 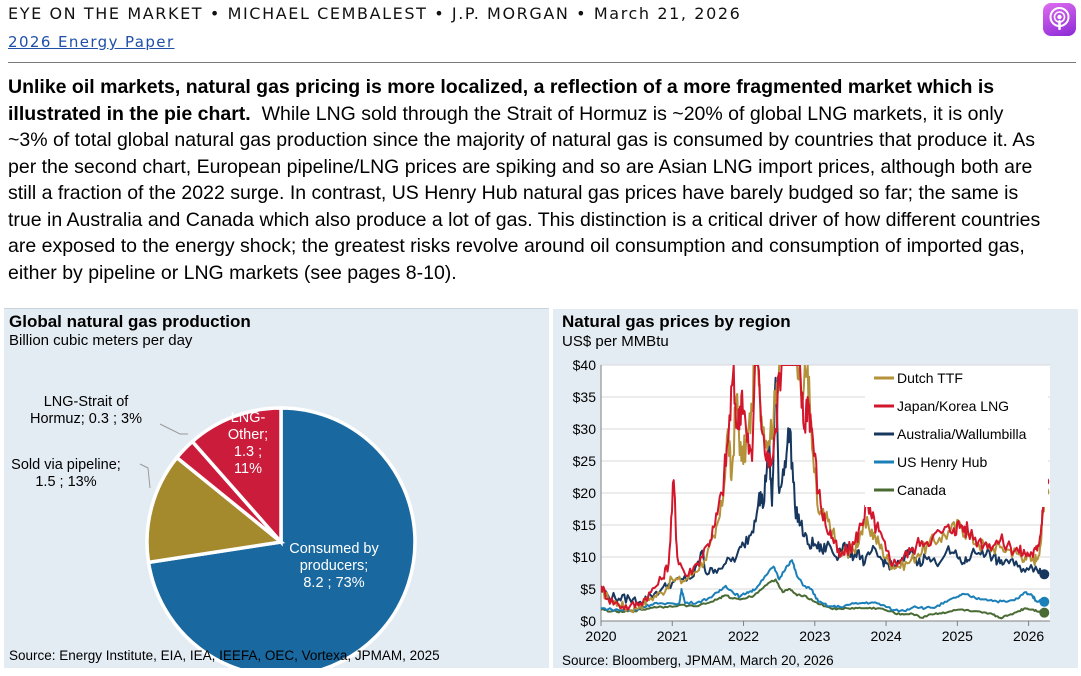 I want to click on line-source: Source: Bloomberg, JPMAM, March 20, 2026, so click(x=698, y=660).